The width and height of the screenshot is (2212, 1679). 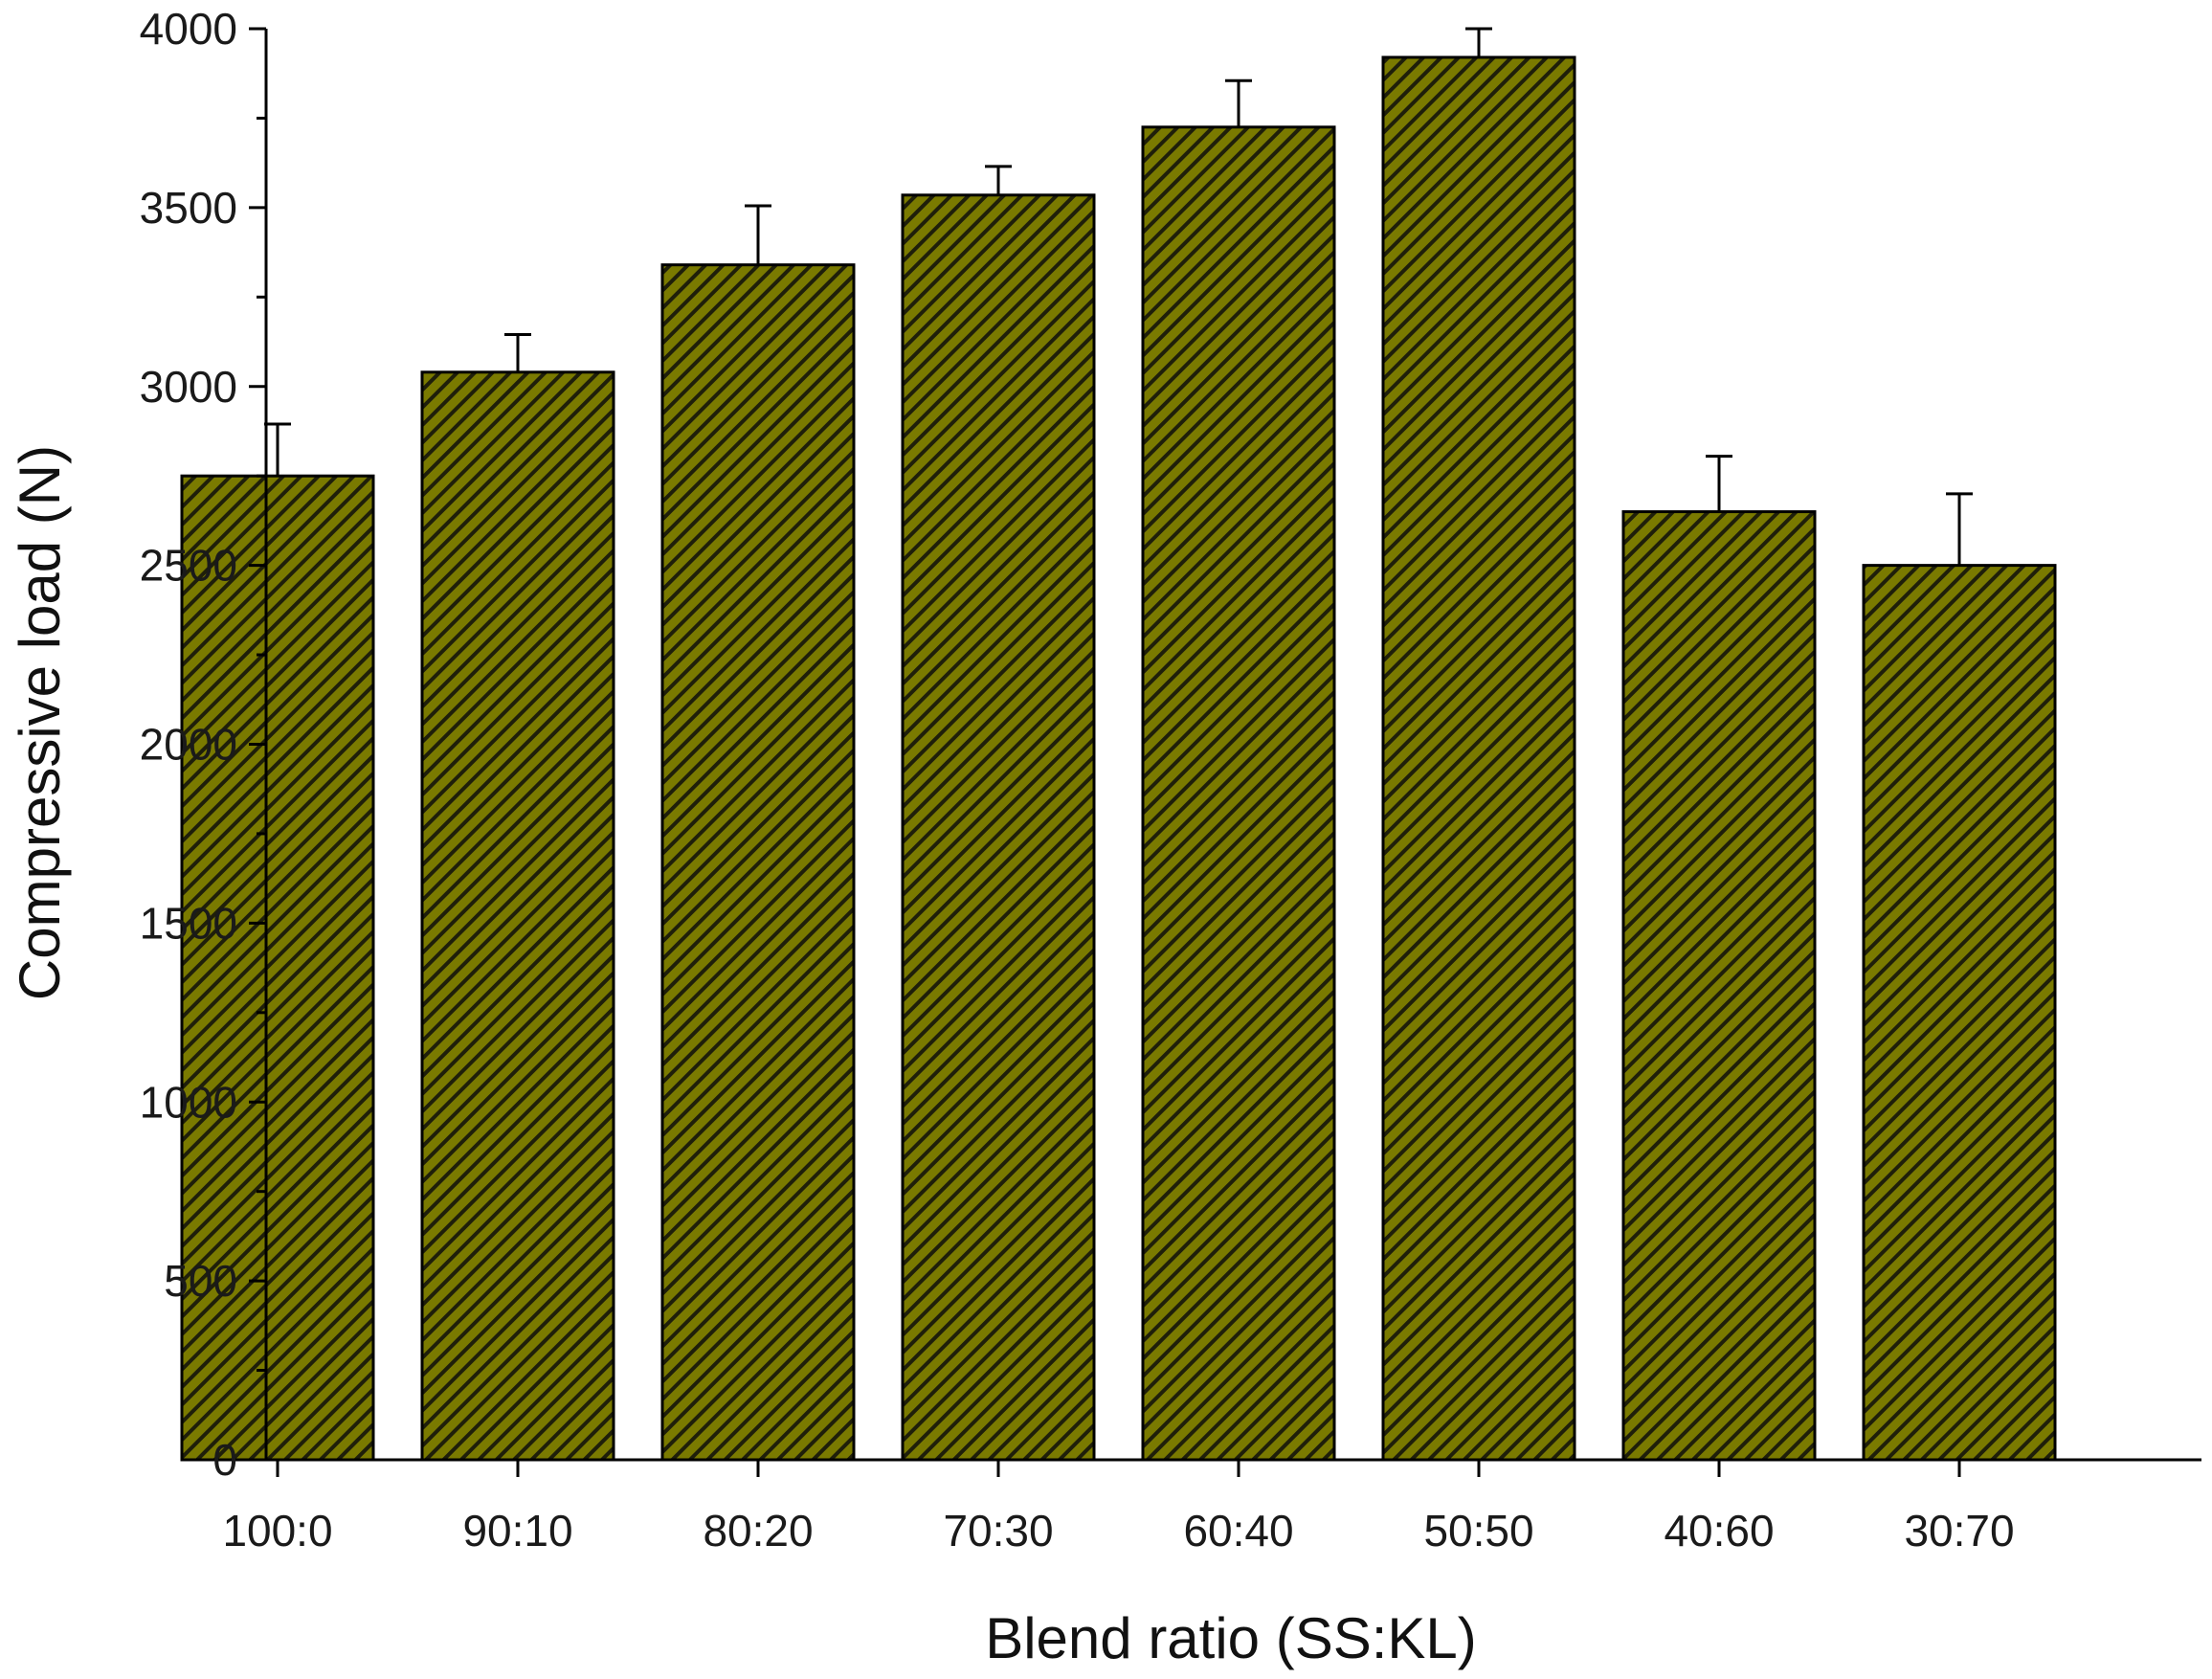 What do you see at coordinates (188, 29) in the screenshot?
I see `y-tick-label: 4000` at bounding box center [188, 29].